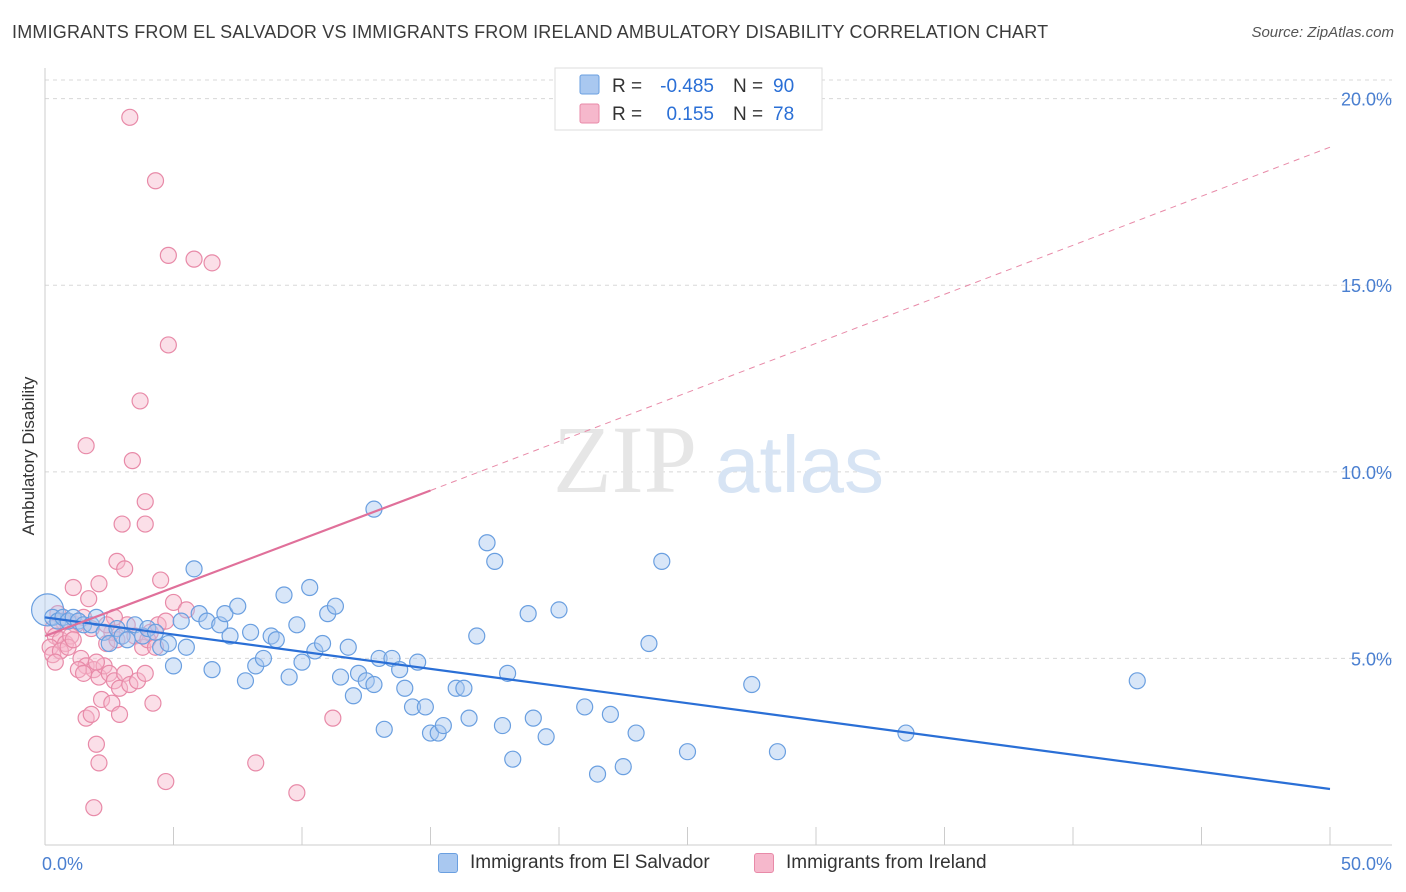 This screenshot has height=892, width=1406. What do you see at coordinates (748, 114) in the screenshot?
I see `legend-n-label-2: N =` at bounding box center [748, 114].